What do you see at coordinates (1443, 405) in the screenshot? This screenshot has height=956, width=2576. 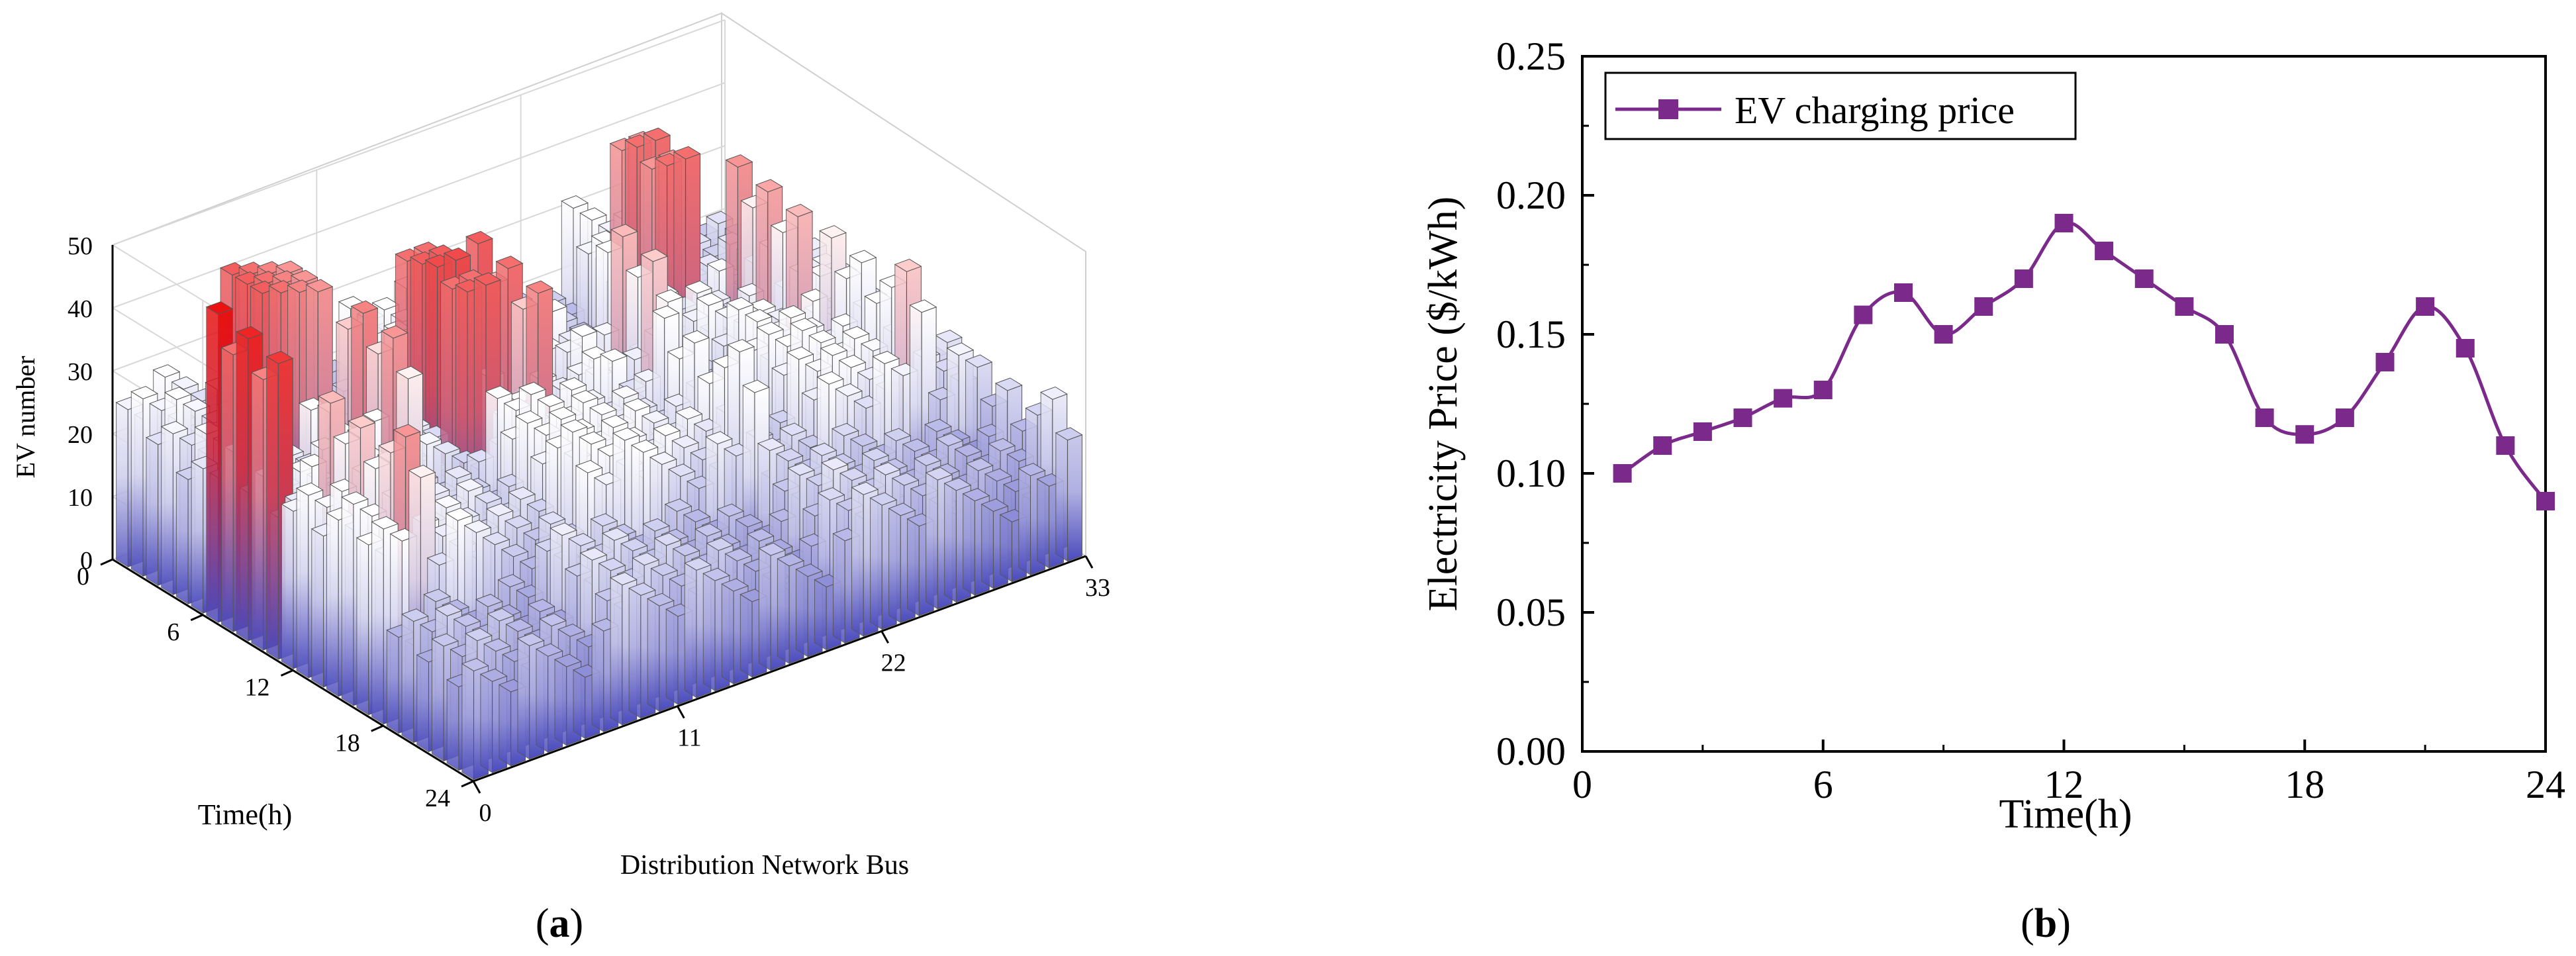 I see `y-axis-title: Electricity Price ($/kWh)` at bounding box center [1443, 405].